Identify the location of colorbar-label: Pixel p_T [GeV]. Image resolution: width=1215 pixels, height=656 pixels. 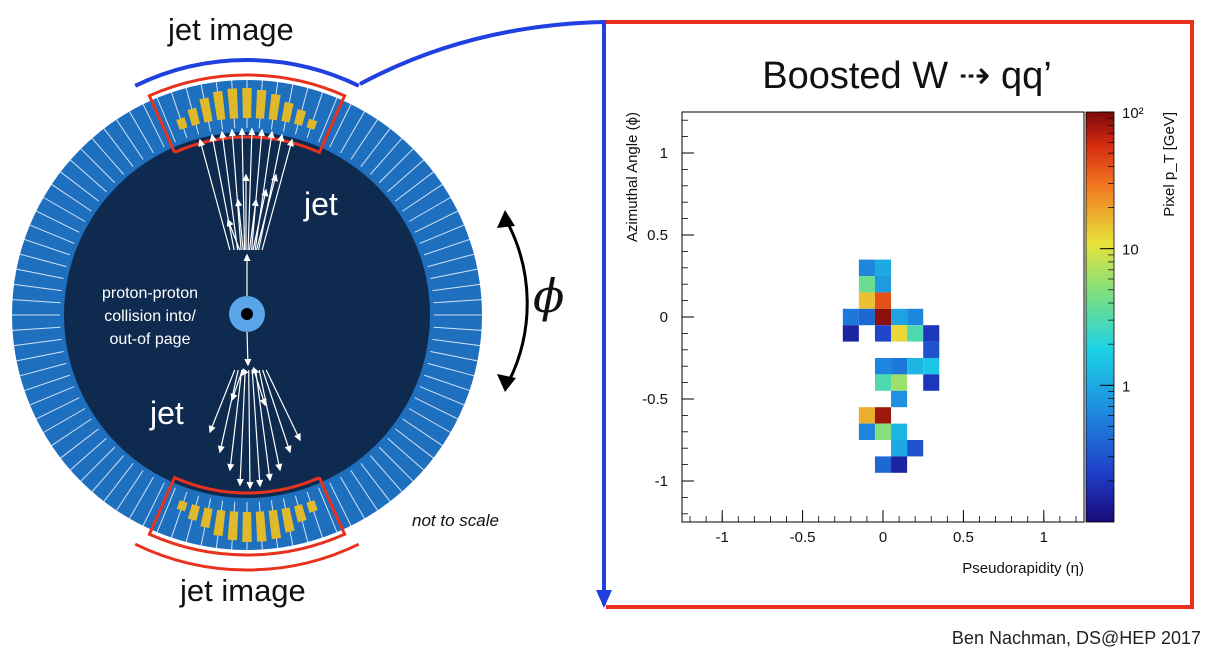
(1169, 164).